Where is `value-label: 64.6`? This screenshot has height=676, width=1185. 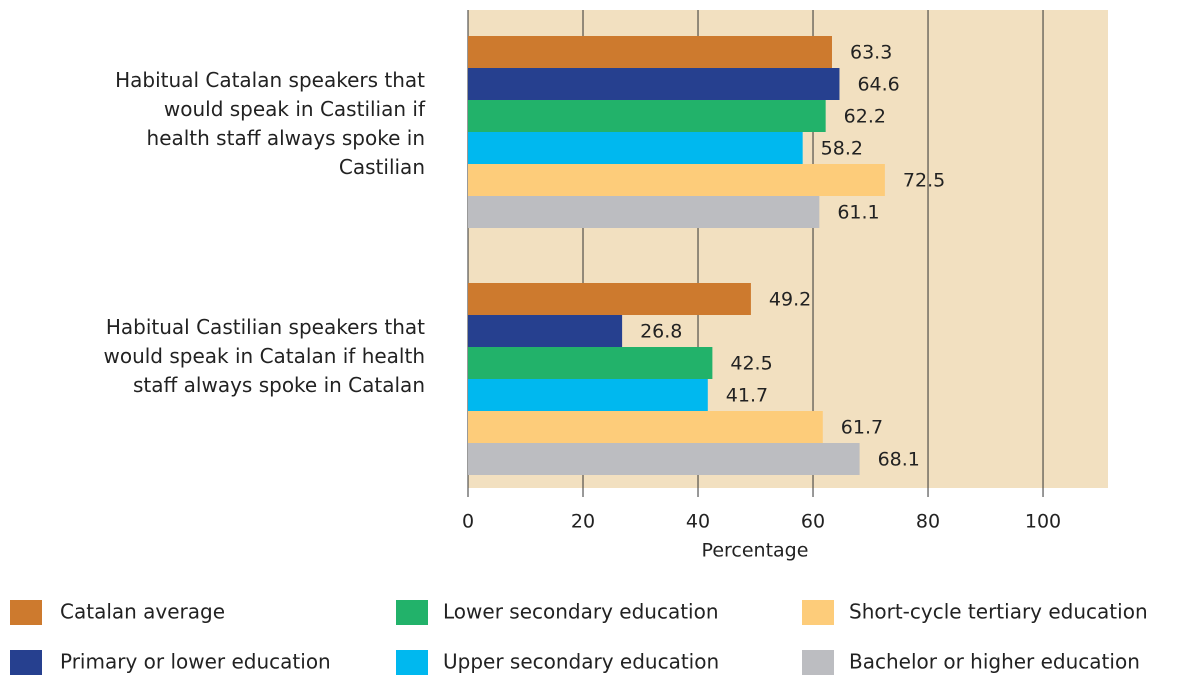
value-label: 64.6 is located at coordinates (878, 85).